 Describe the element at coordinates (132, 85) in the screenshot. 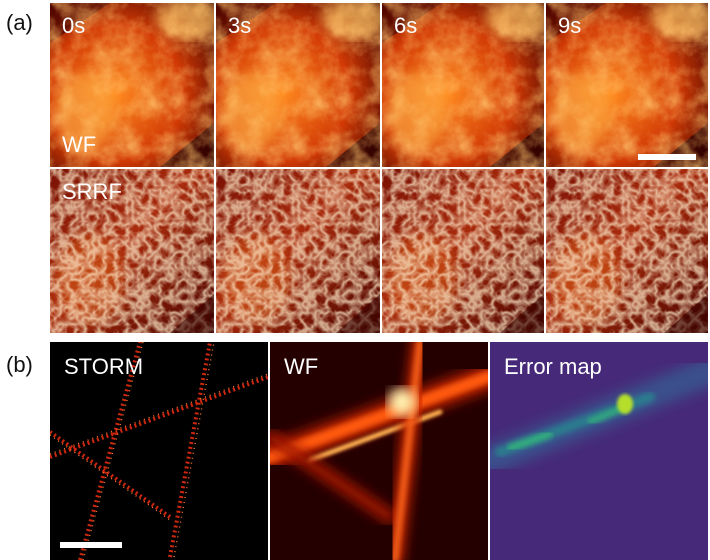

I see `wf-frame-0: 0s WF` at that location.